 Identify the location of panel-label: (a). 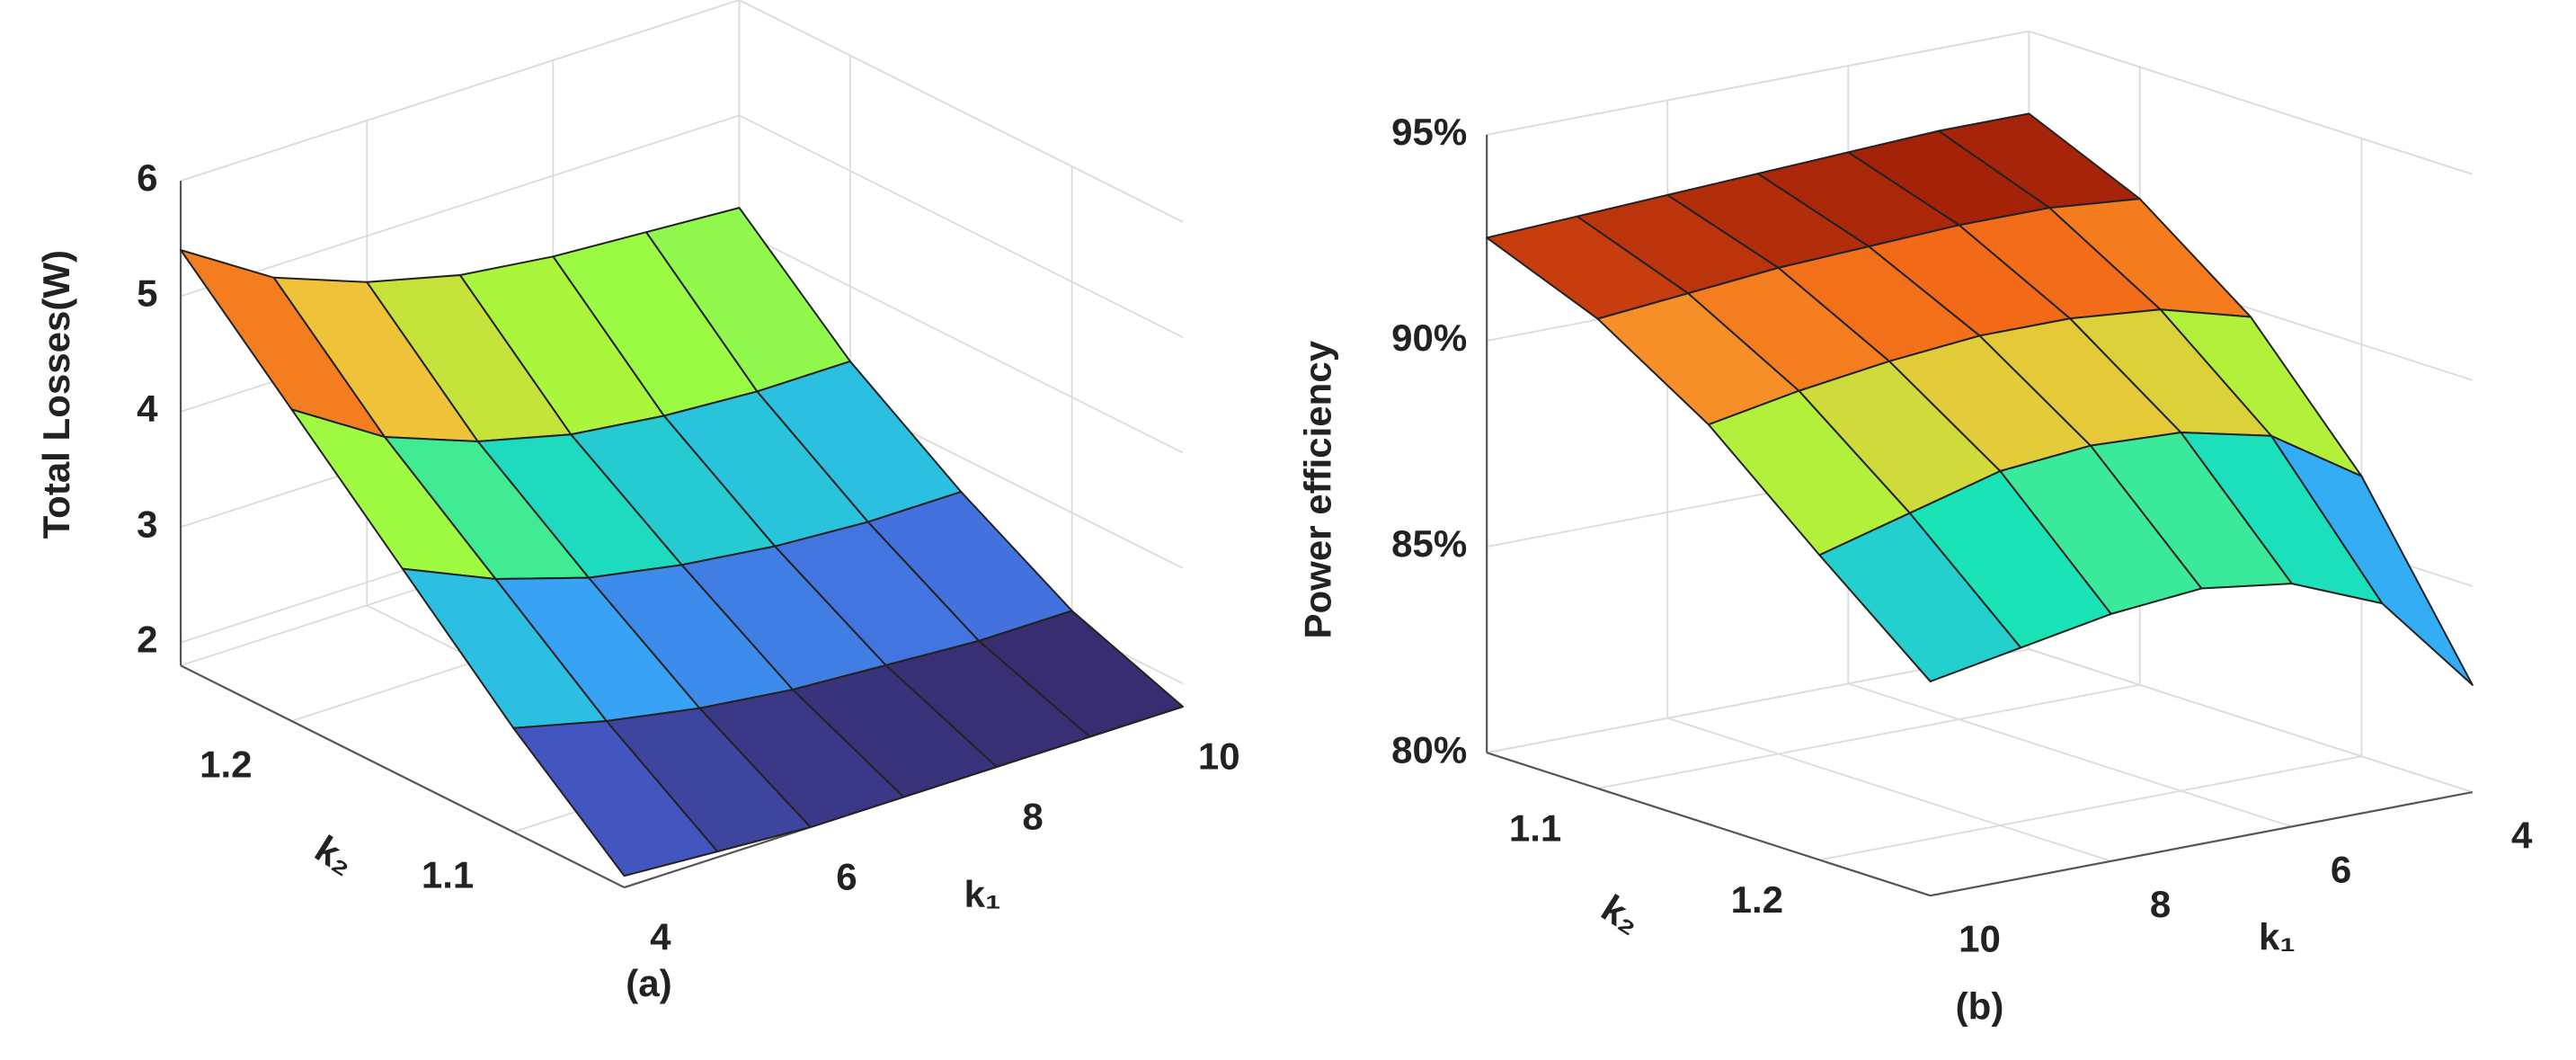
(648, 983).